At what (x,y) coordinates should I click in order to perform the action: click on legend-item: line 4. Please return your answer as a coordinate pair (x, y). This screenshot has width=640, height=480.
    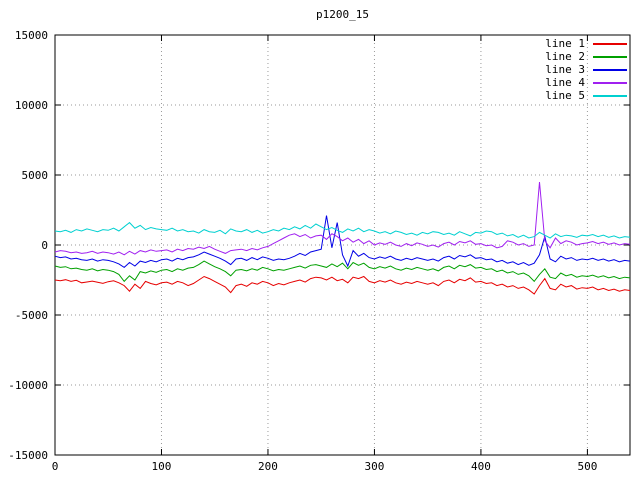
    Looking at the image, I should click on (586, 82).